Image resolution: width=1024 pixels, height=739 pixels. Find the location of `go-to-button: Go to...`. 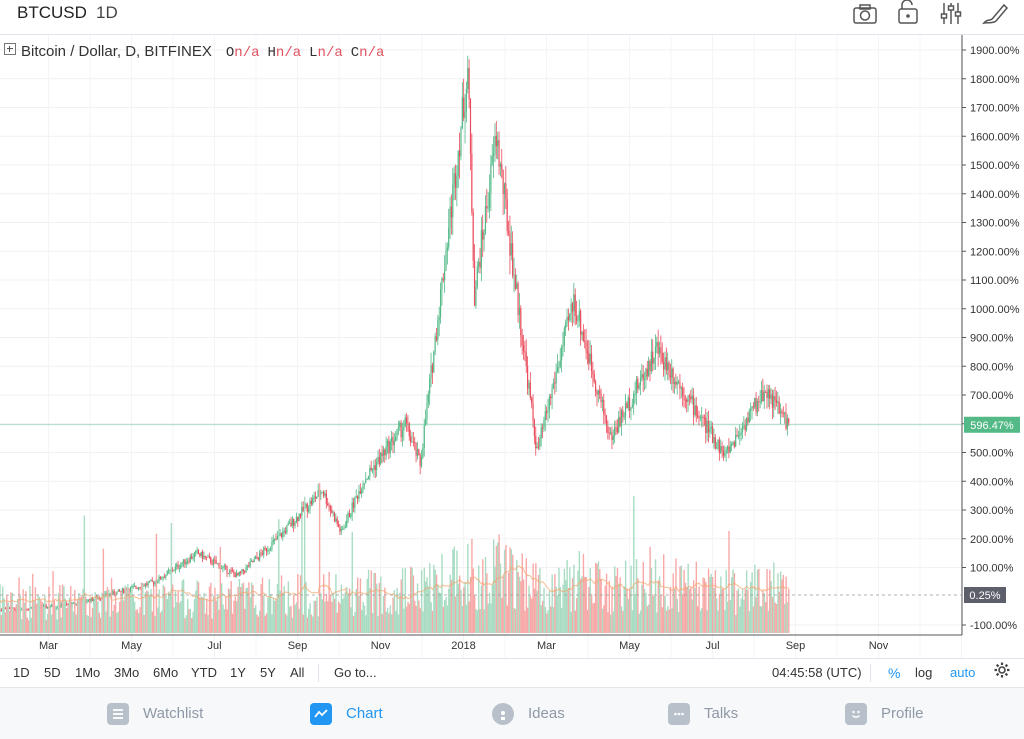

go-to-button: Go to... is located at coordinates (355, 672).